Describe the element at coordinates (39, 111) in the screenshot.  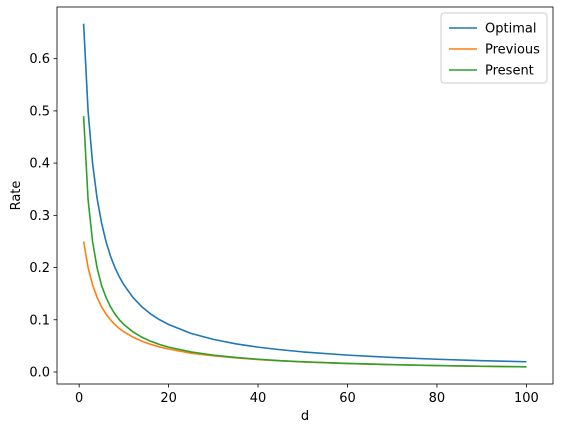
I see `y-tick-label: 0.5` at that location.